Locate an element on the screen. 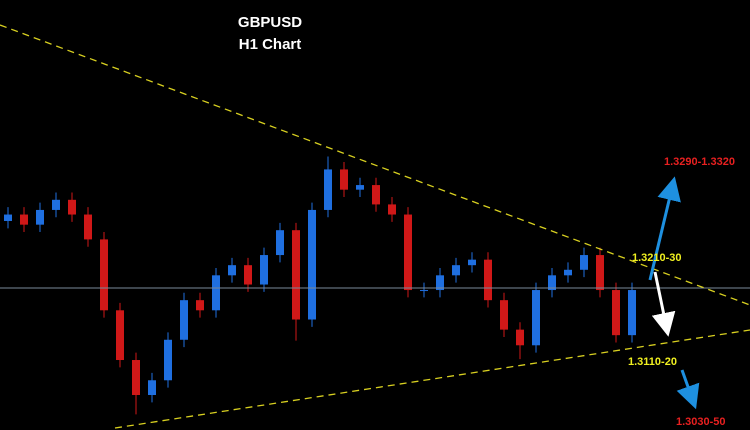 The width and height of the screenshot is (750, 430). annotation: 1.3210-30 is located at coordinates (657, 258).